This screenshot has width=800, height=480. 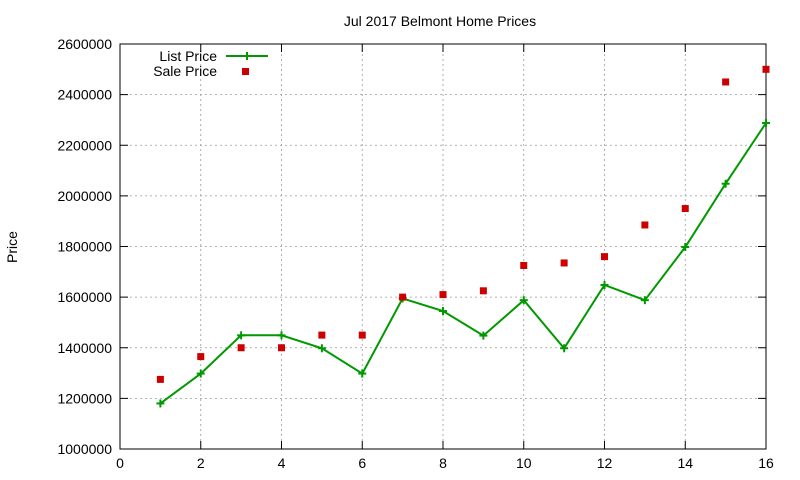 What do you see at coordinates (443, 463) in the screenshot?
I see `x-tick-label: 8` at bounding box center [443, 463].